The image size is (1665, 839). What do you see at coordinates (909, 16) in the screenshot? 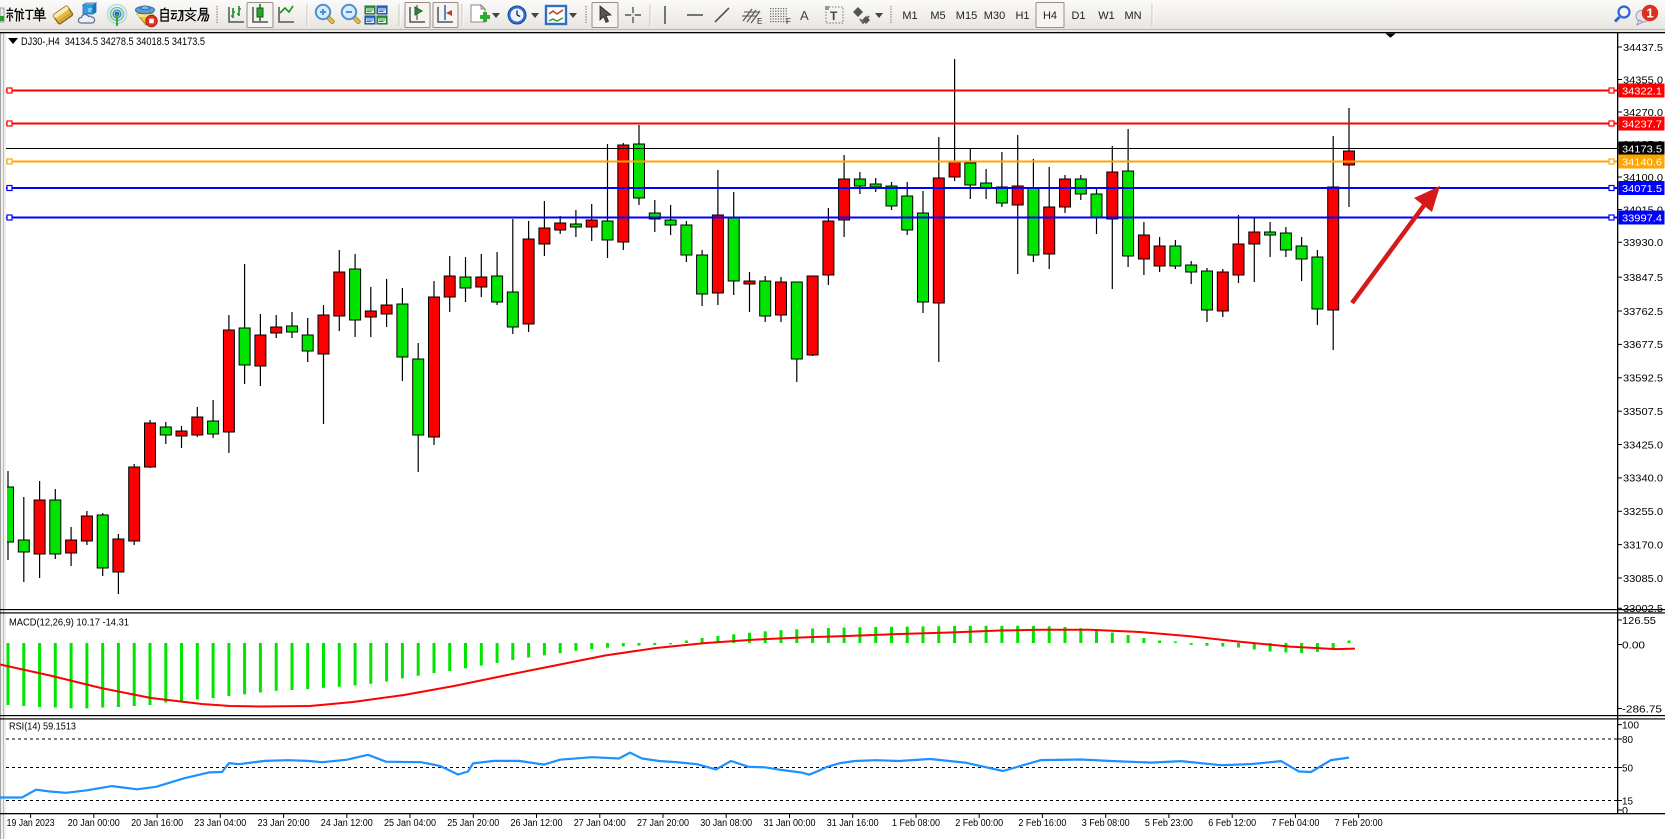
I see `svg-text: M1` at bounding box center [909, 16].